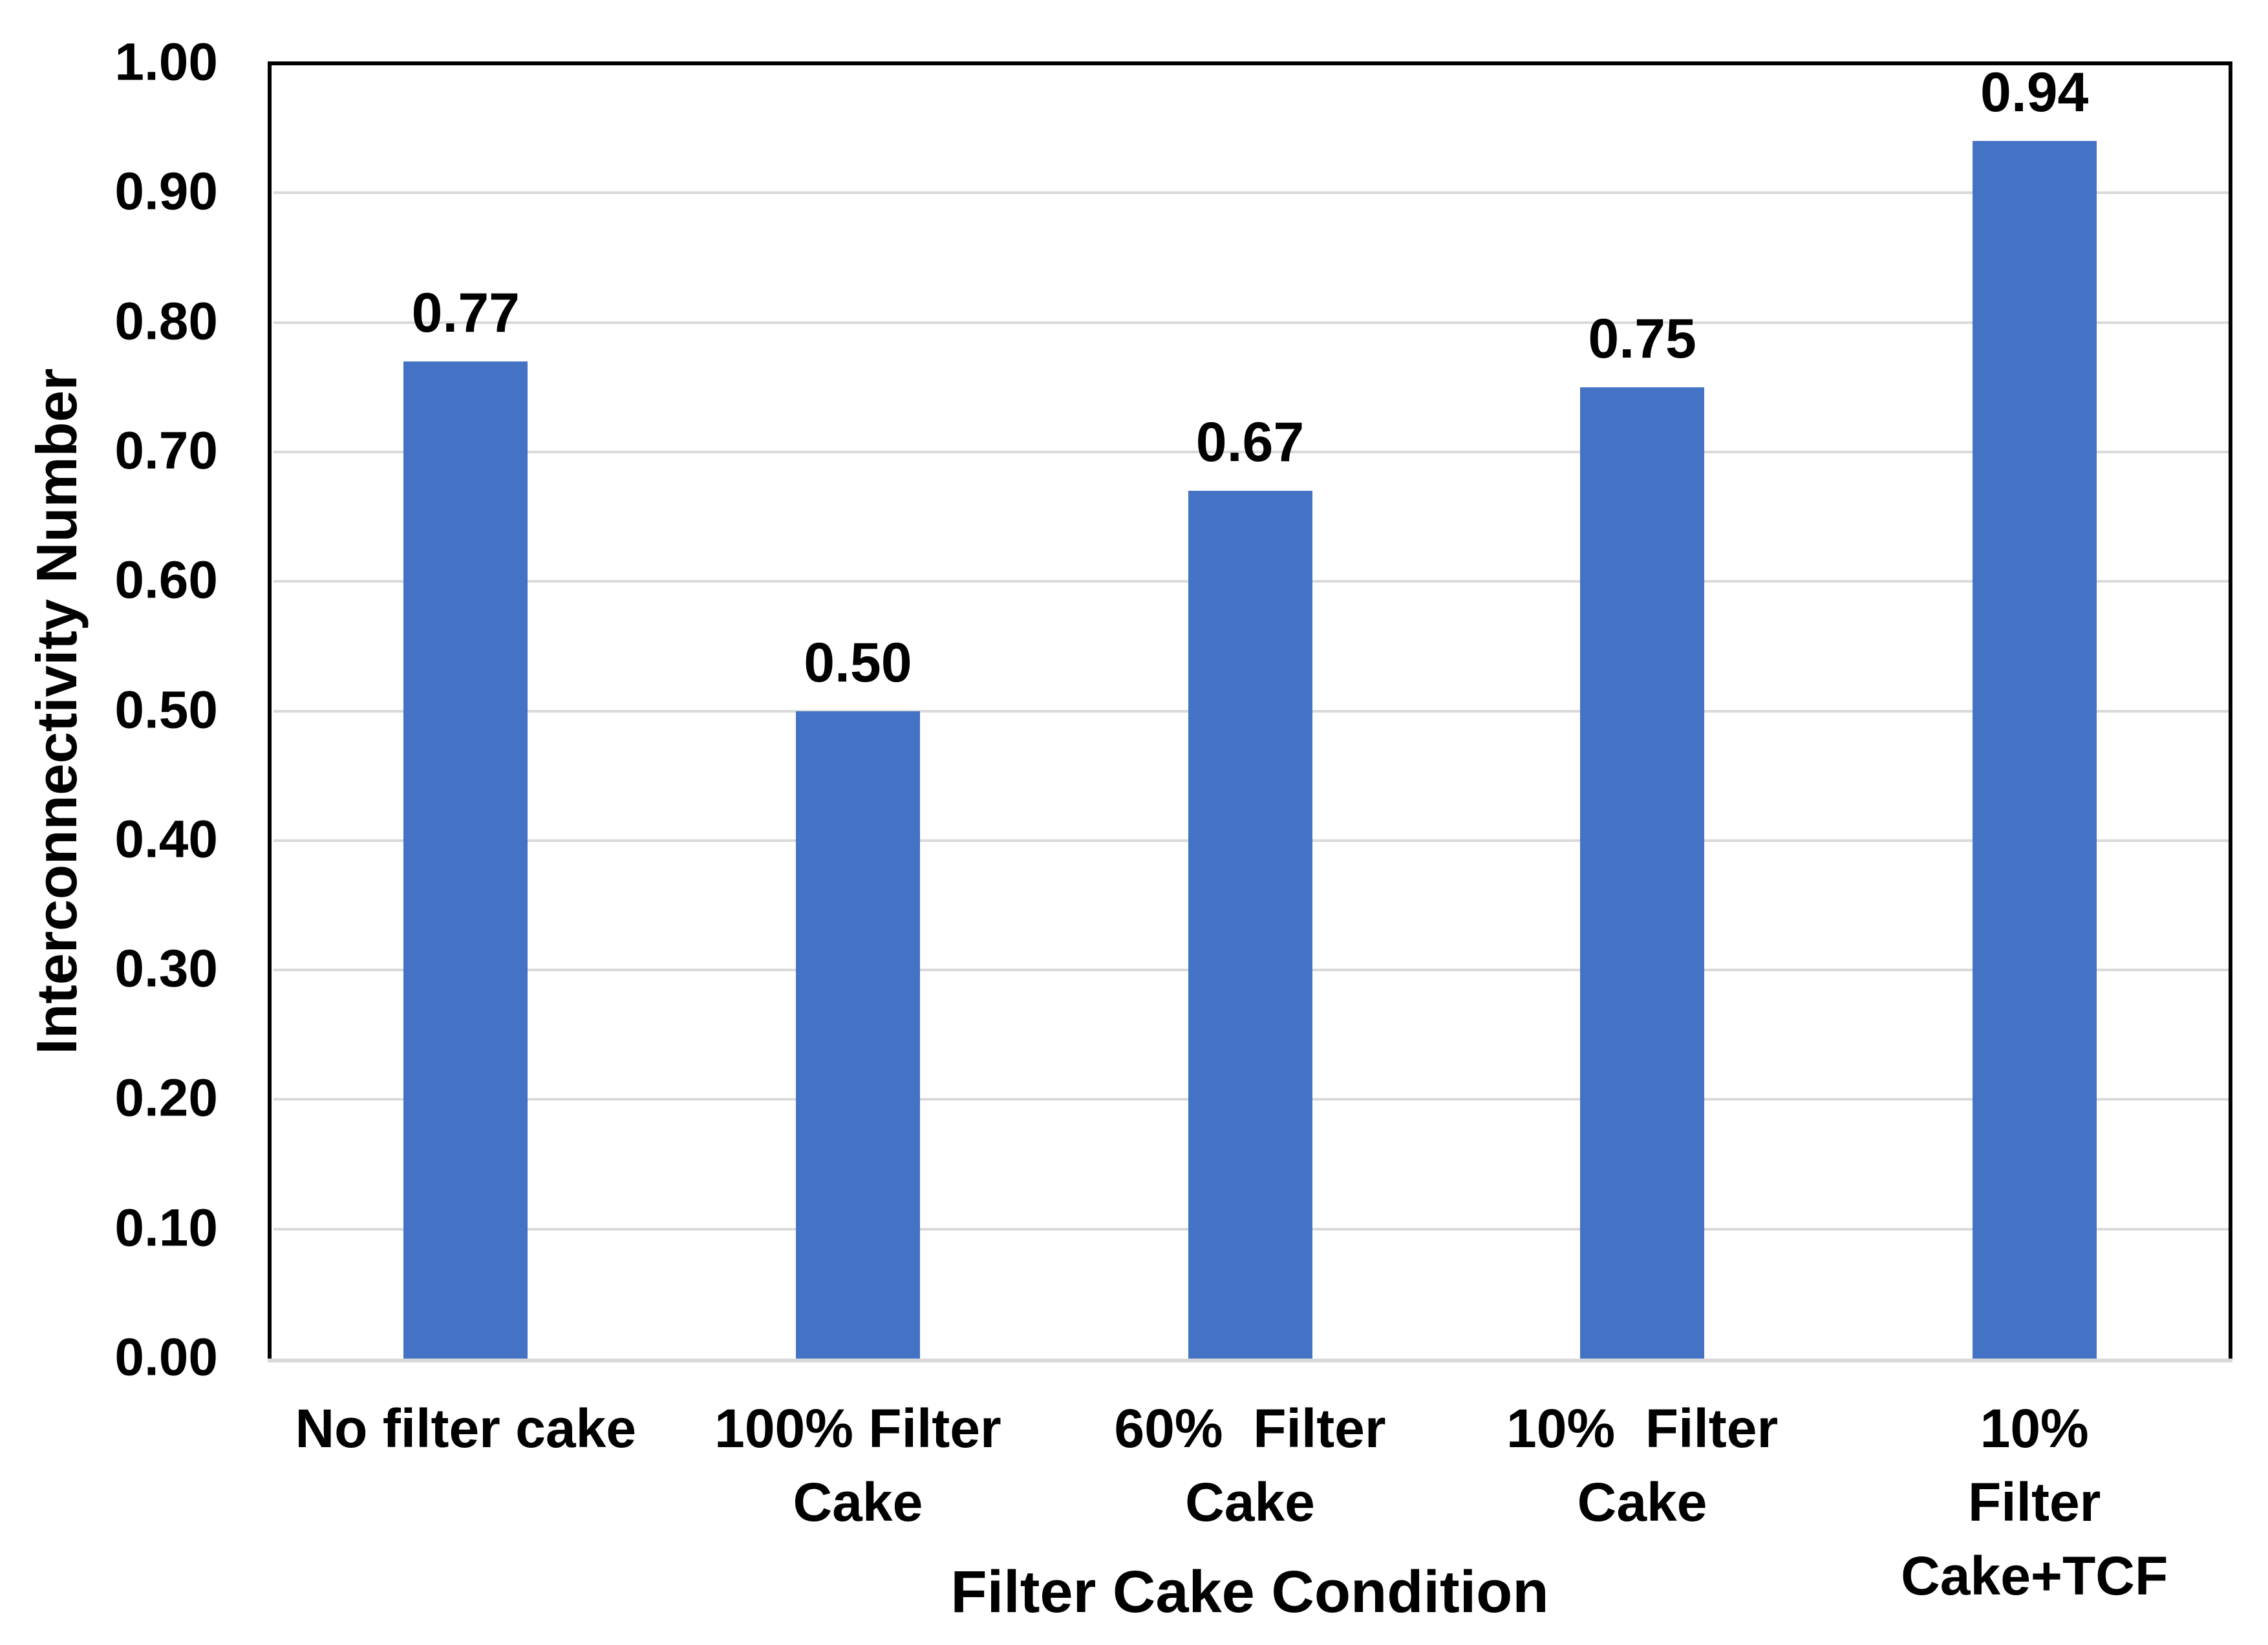 Image resolution: width=2268 pixels, height=1645 pixels. Describe the element at coordinates (1250, 1360) in the screenshot. I see `x-axis-line` at that location.